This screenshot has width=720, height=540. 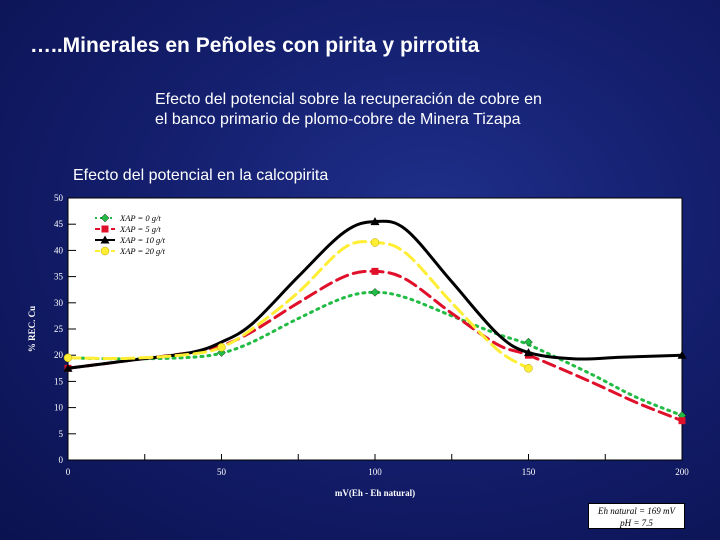 What do you see at coordinates (375, 493) in the screenshot?
I see `x-axis-label: mV(Eh - Eh natural)` at bounding box center [375, 493].